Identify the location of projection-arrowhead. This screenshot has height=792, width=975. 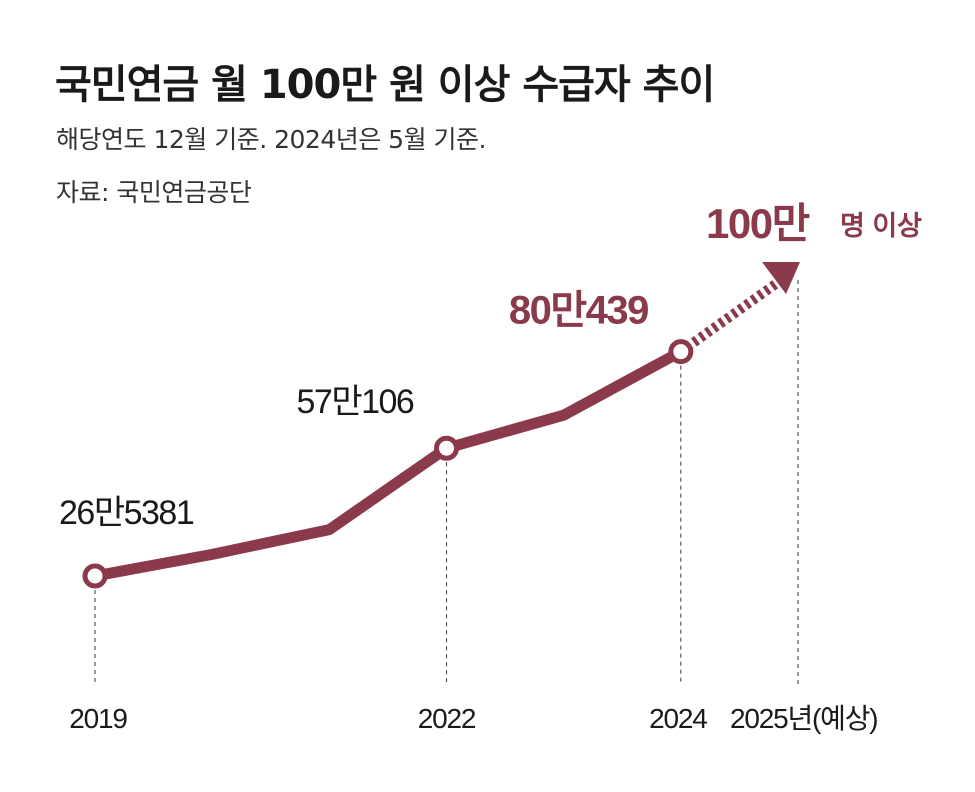
(781, 278).